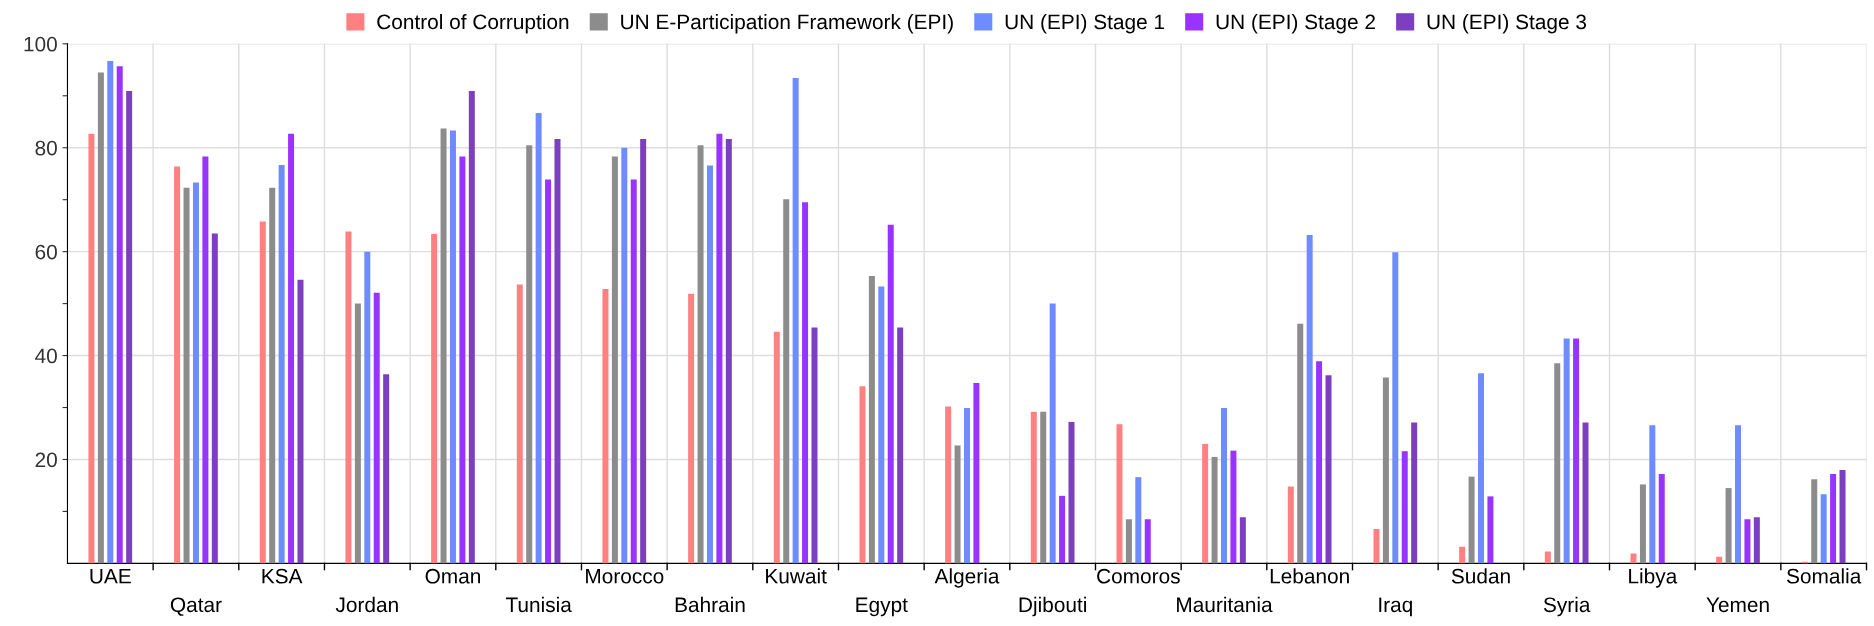 The image size is (1874, 626). What do you see at coordinates (1653, 578) in the screenshot?
I see `x-tick-label: Libya` at bounding box center [1653, 578].